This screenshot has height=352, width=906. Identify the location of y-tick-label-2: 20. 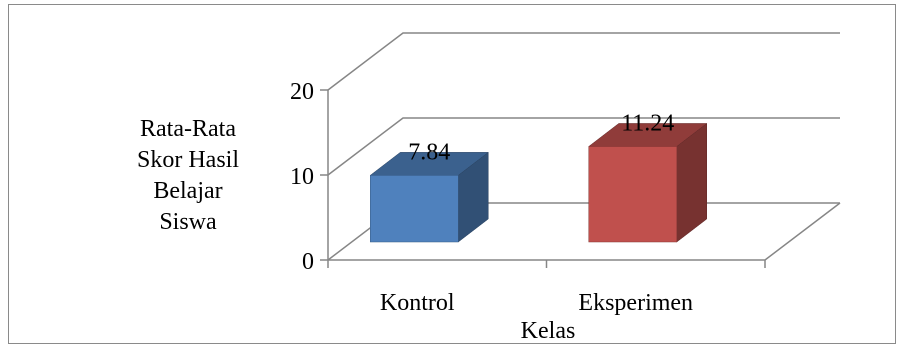
(302, 92).